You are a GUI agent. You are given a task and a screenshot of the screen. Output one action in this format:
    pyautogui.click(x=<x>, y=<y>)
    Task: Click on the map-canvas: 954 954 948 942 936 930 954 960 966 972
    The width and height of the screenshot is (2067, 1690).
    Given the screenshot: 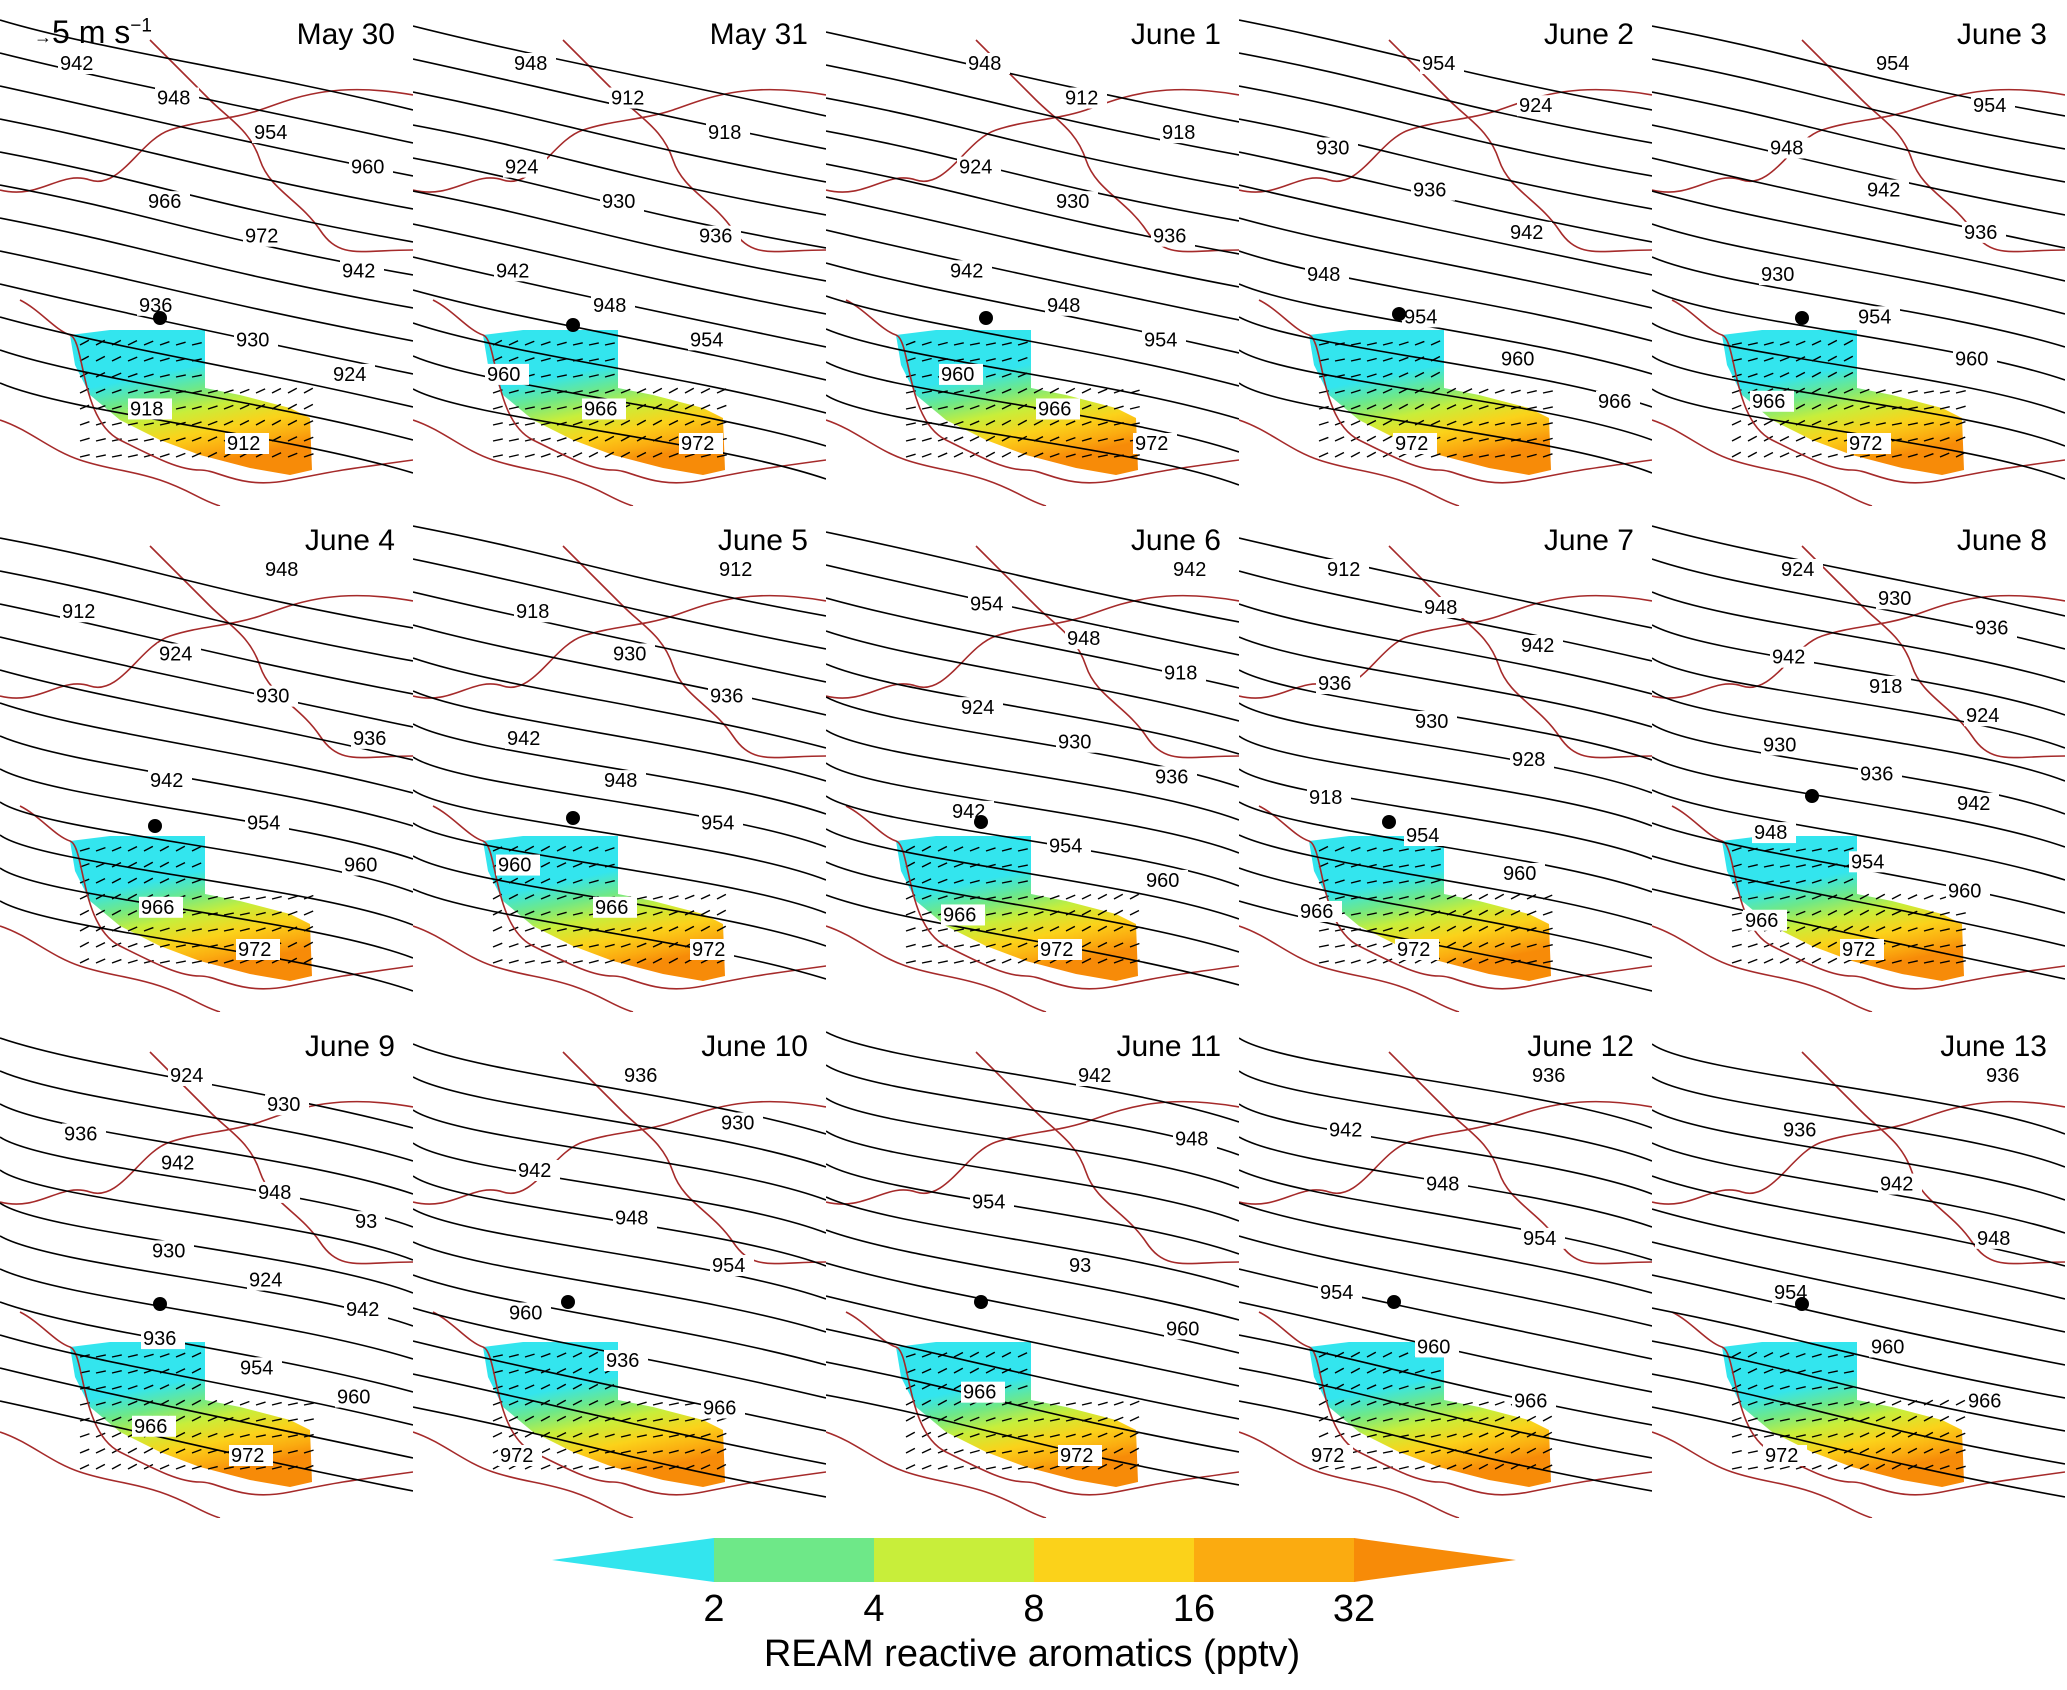 What is the action you would take?
    pyautogui.click(x=1858, y=265)
    